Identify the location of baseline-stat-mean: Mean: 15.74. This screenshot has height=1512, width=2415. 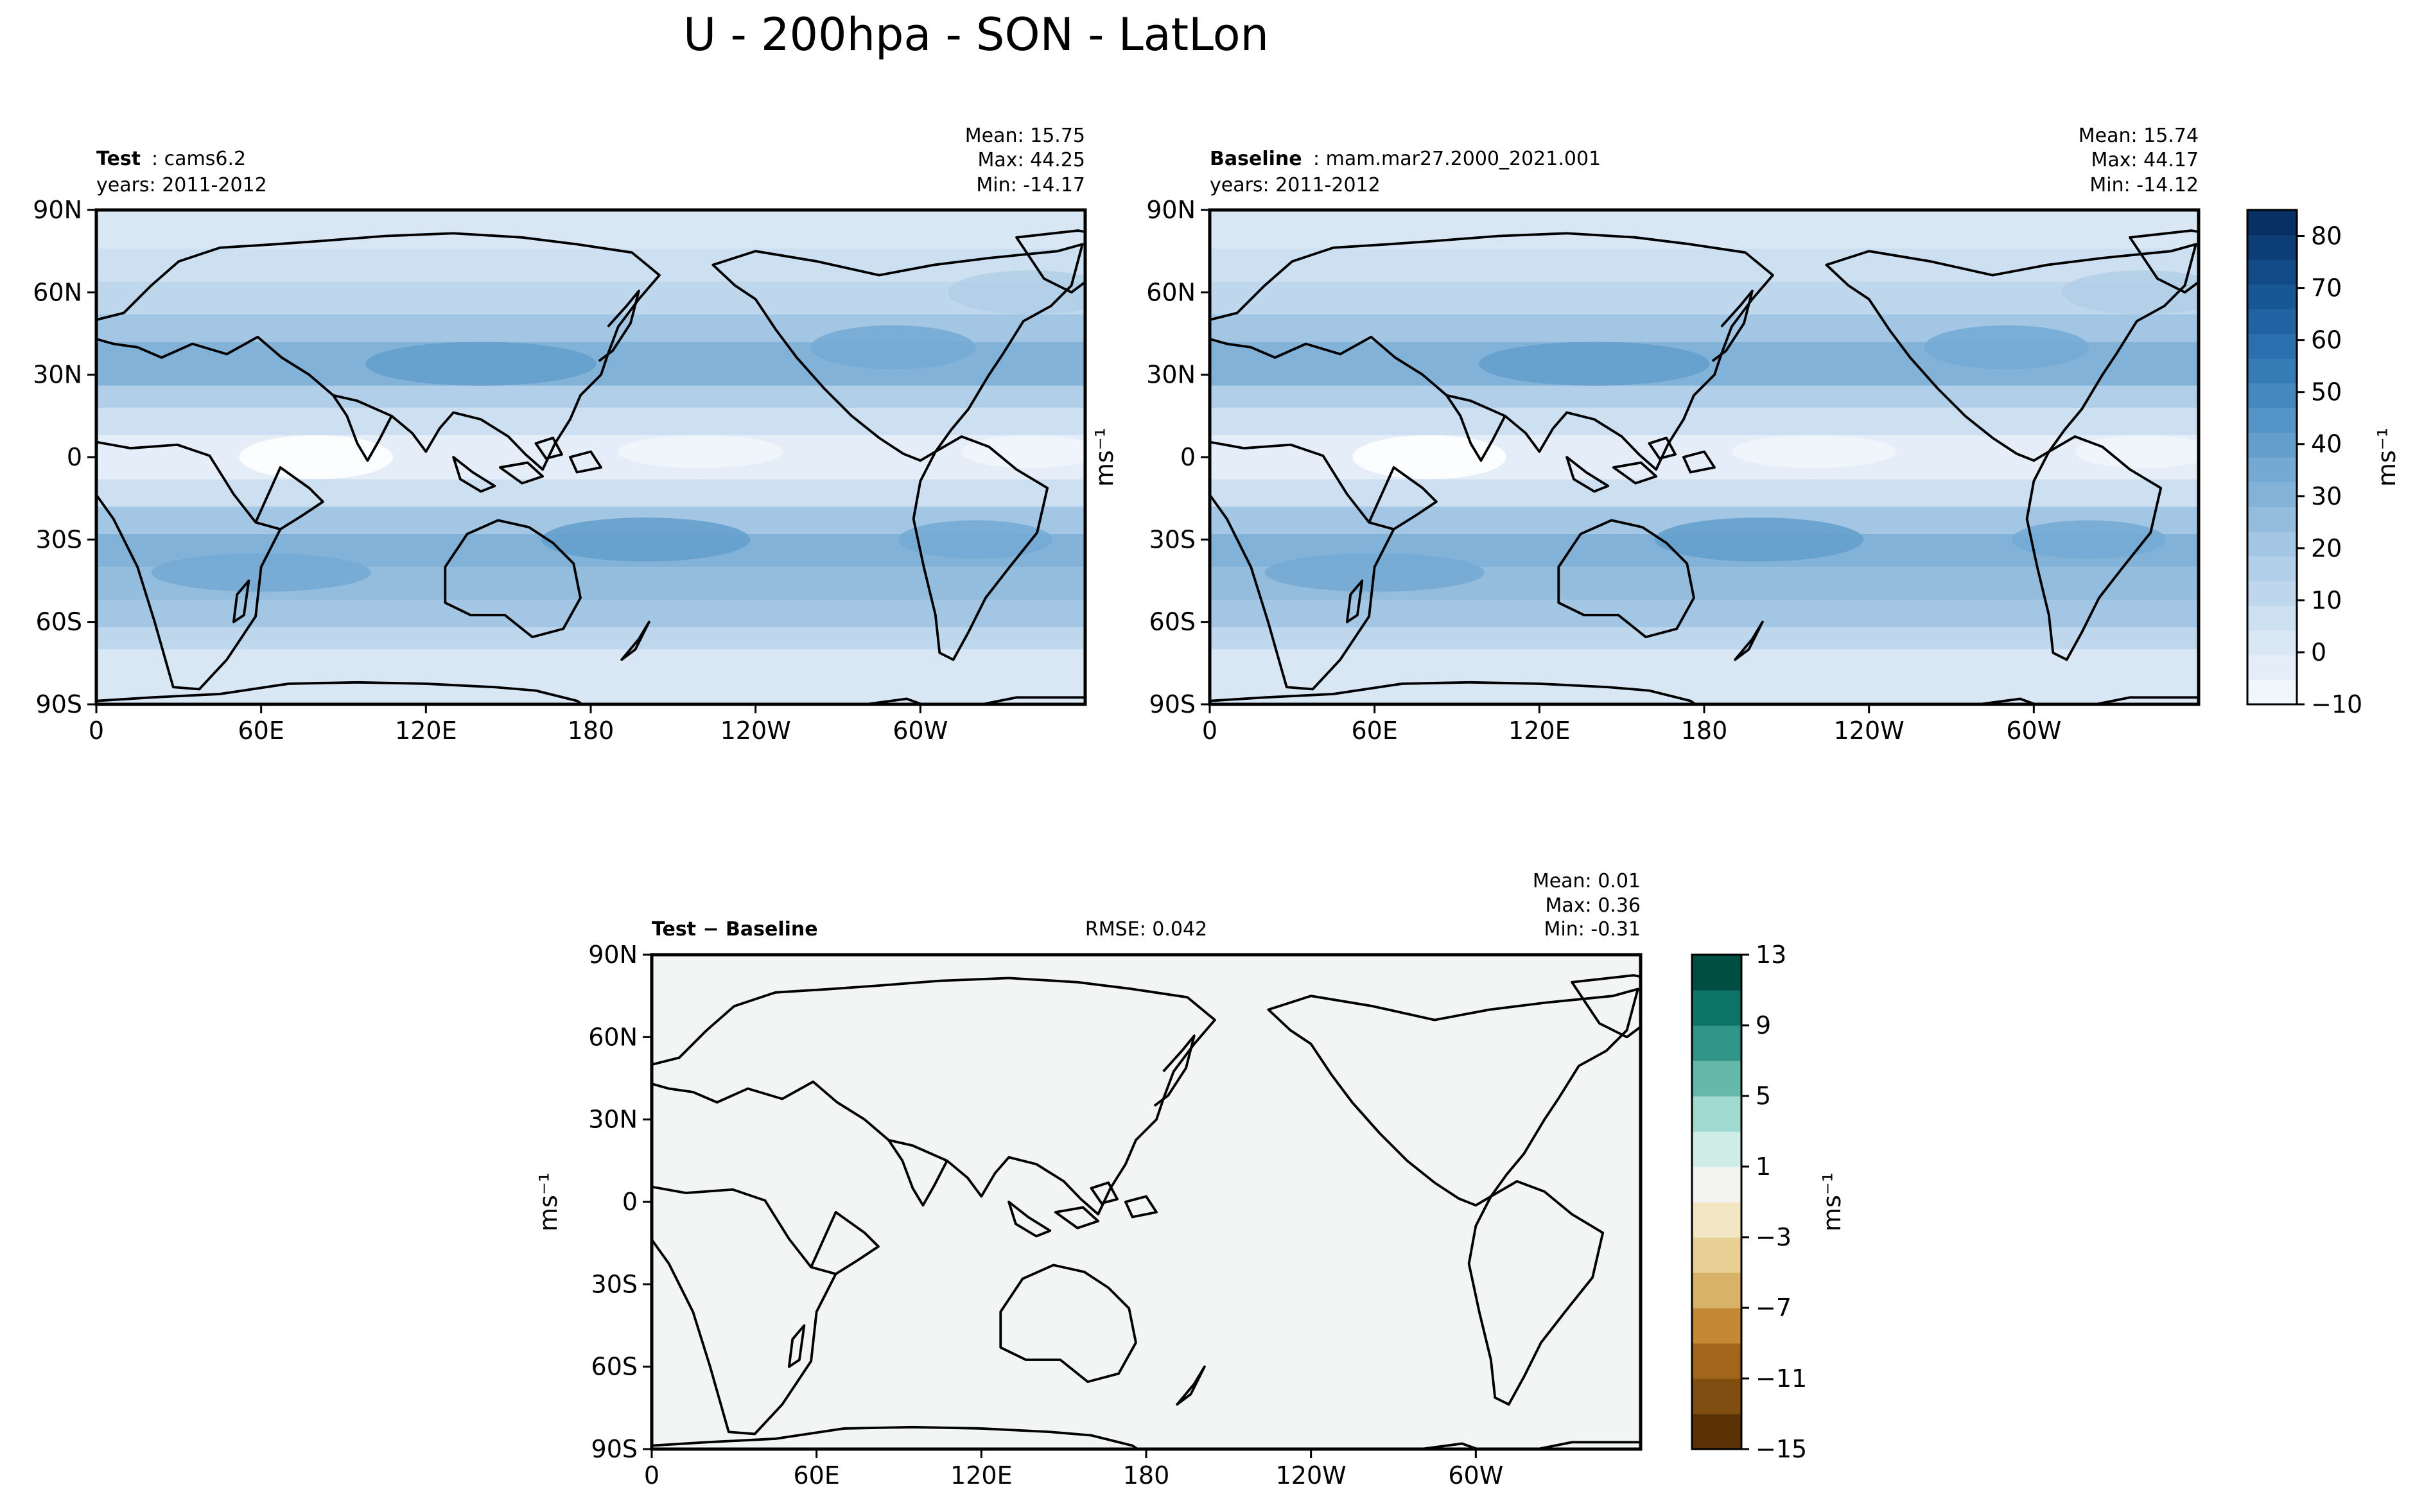
(2139, 136).